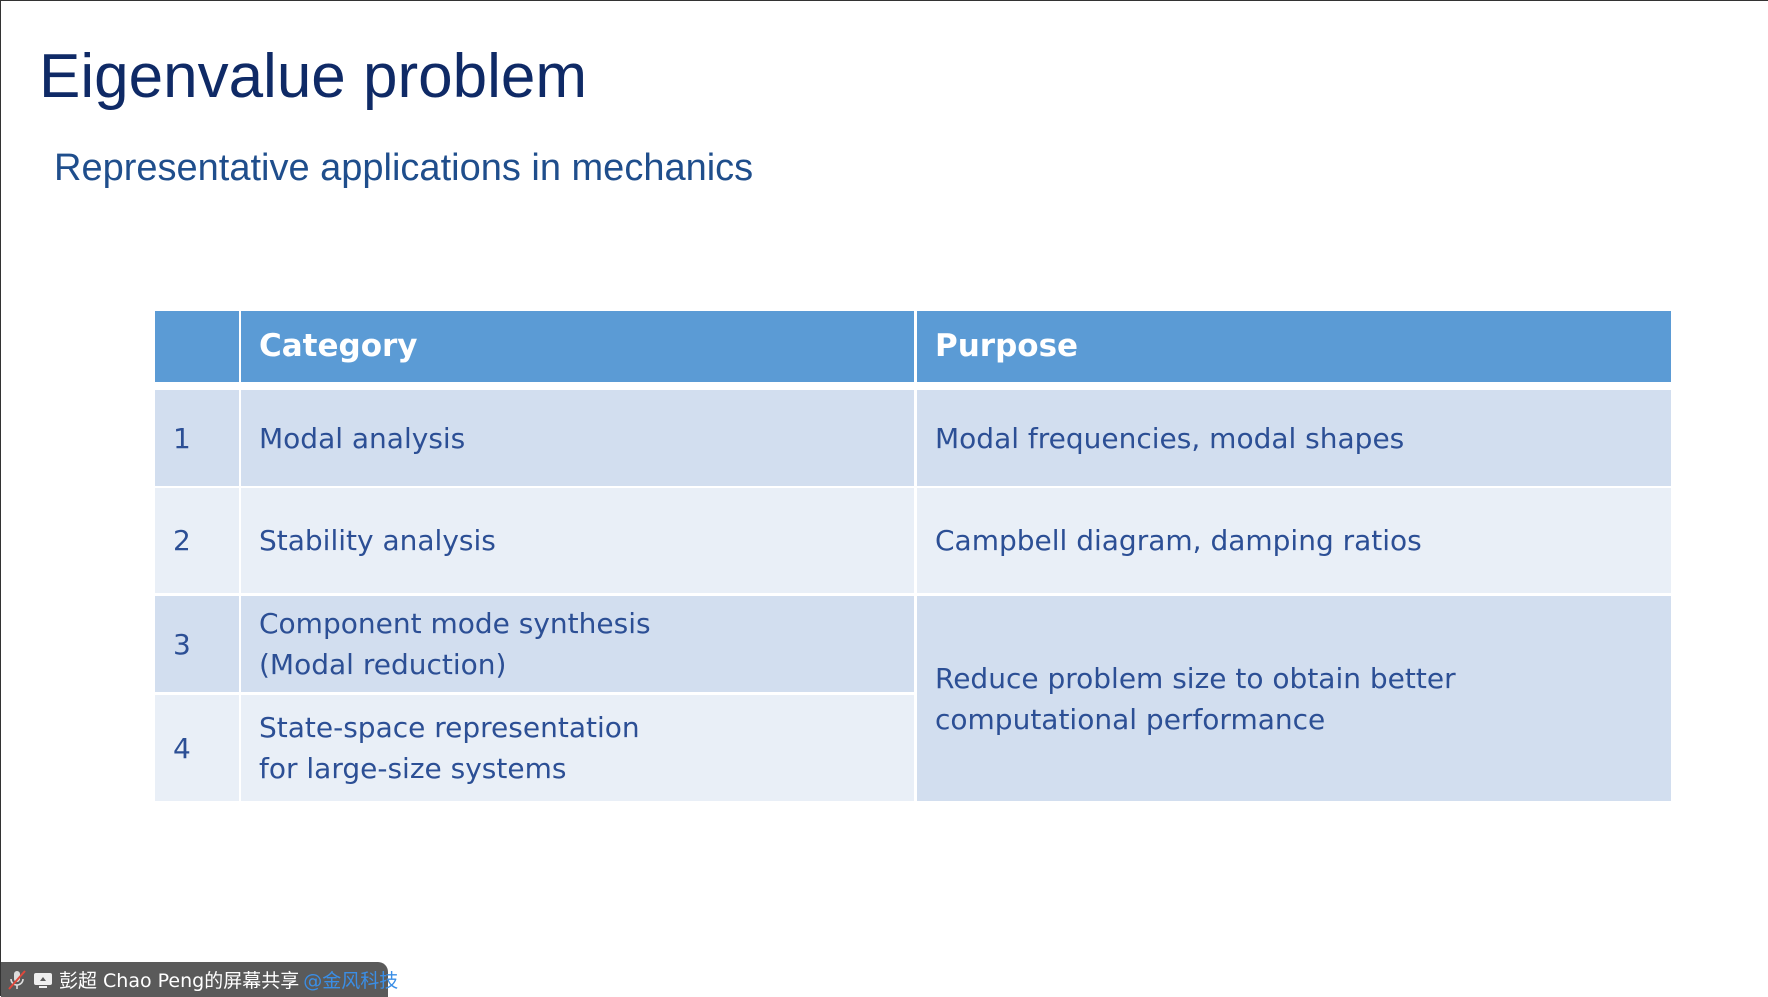 Image resolution: width=1768 pixels, height=997 pixels. I want to click on slide-title: Eigenvalue problem, so click(313, 76).